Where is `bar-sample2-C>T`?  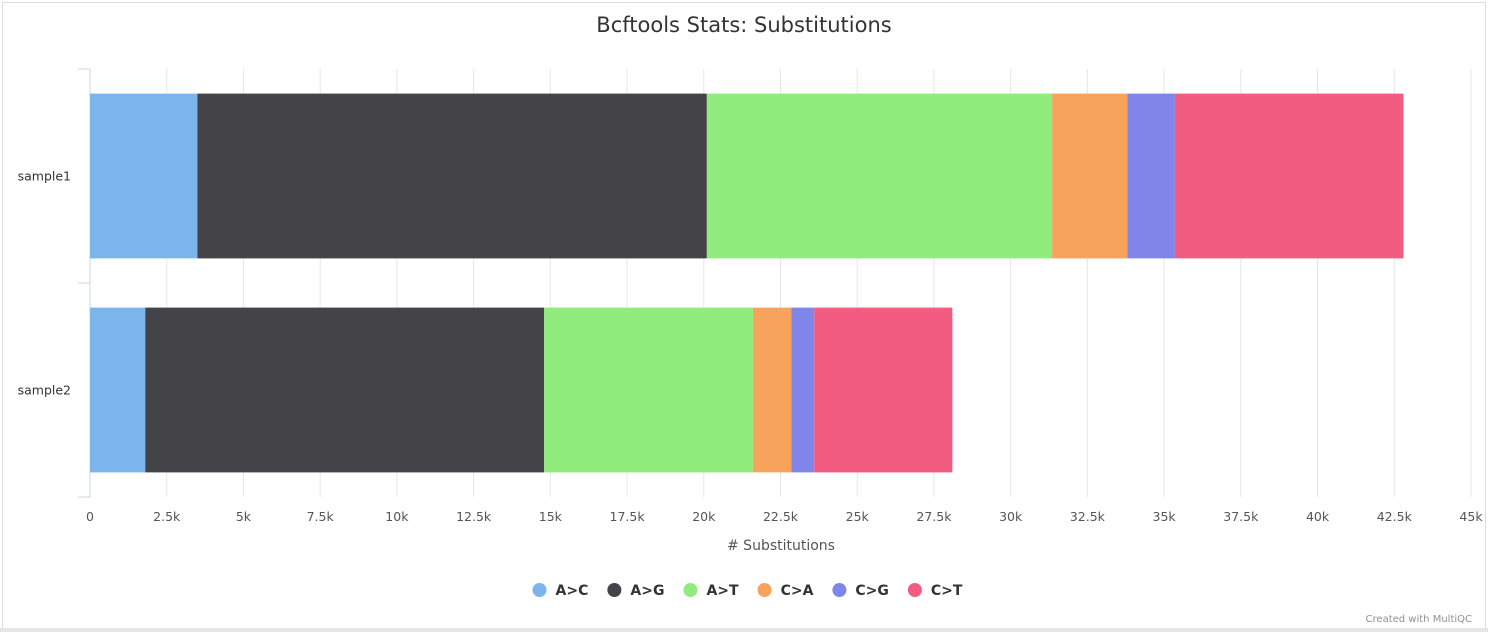
bar-sample2-C>T is located at coordinates (883, 390).